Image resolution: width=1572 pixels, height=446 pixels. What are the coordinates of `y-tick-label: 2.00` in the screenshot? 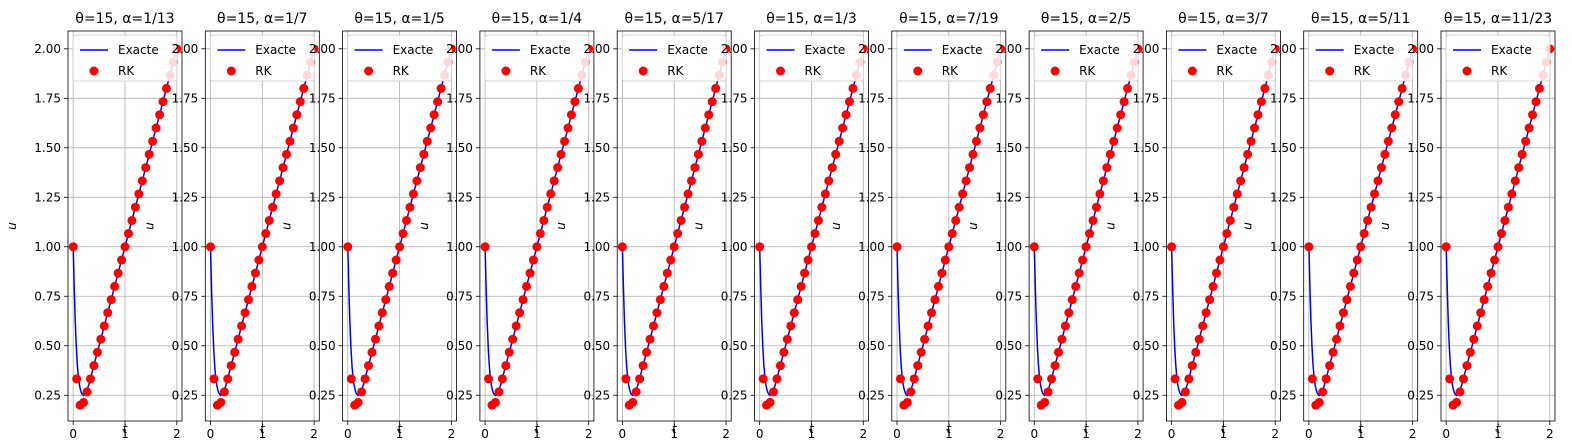 It's located at (459, 49).